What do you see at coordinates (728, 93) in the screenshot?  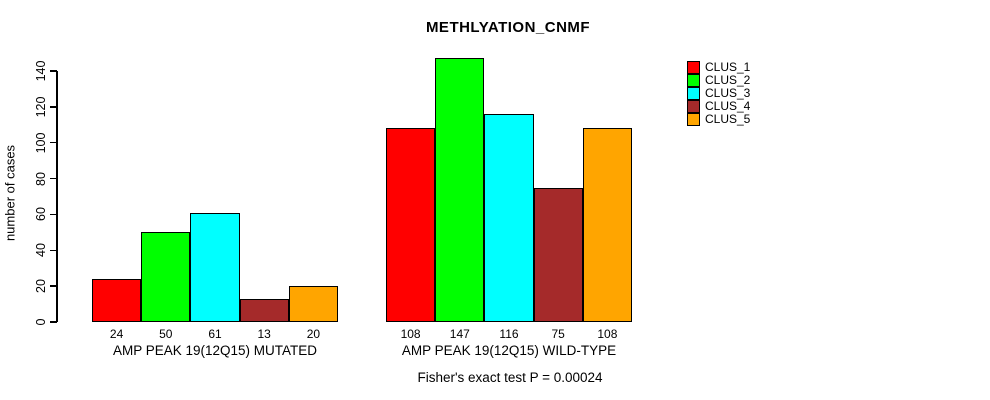 I see `legend-label: CLUS_3` at bounding box center [728, 93].